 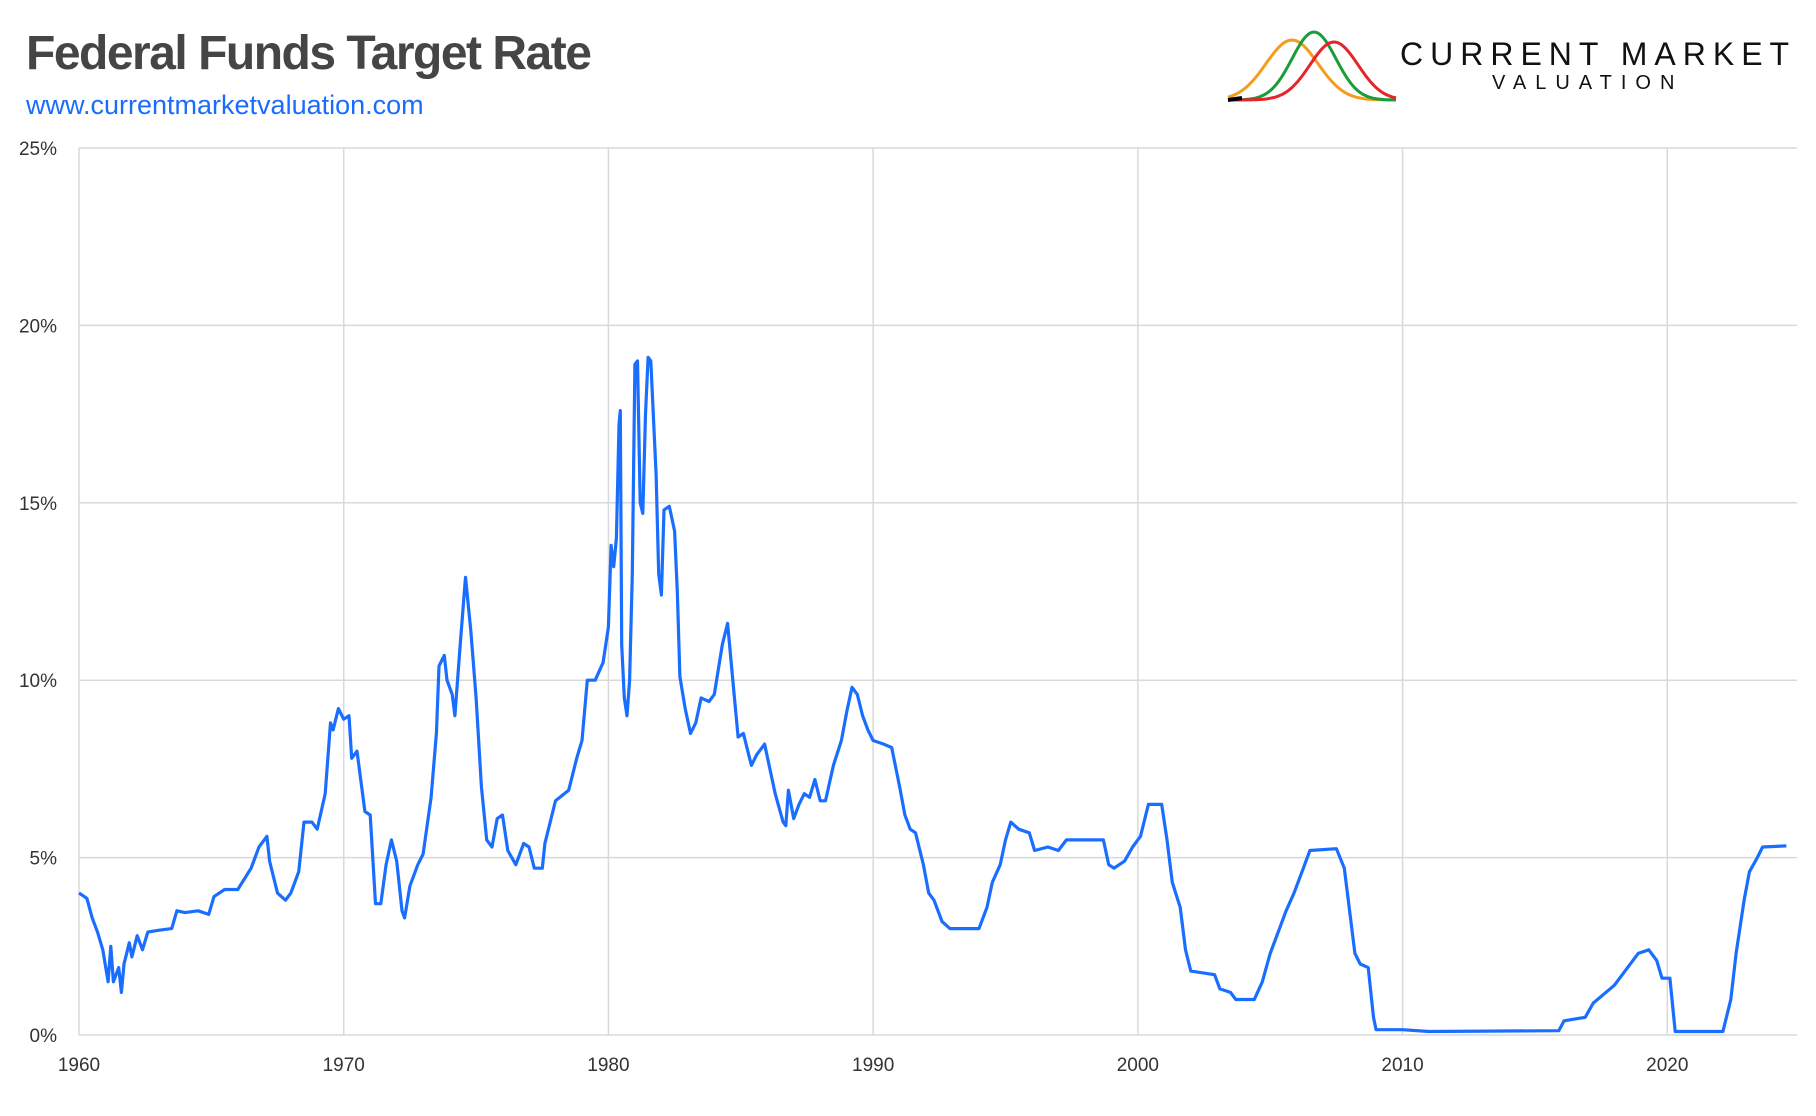 I want to click on logo-text-line1: CURRENT MARKET, so click(x=1598, y=54).